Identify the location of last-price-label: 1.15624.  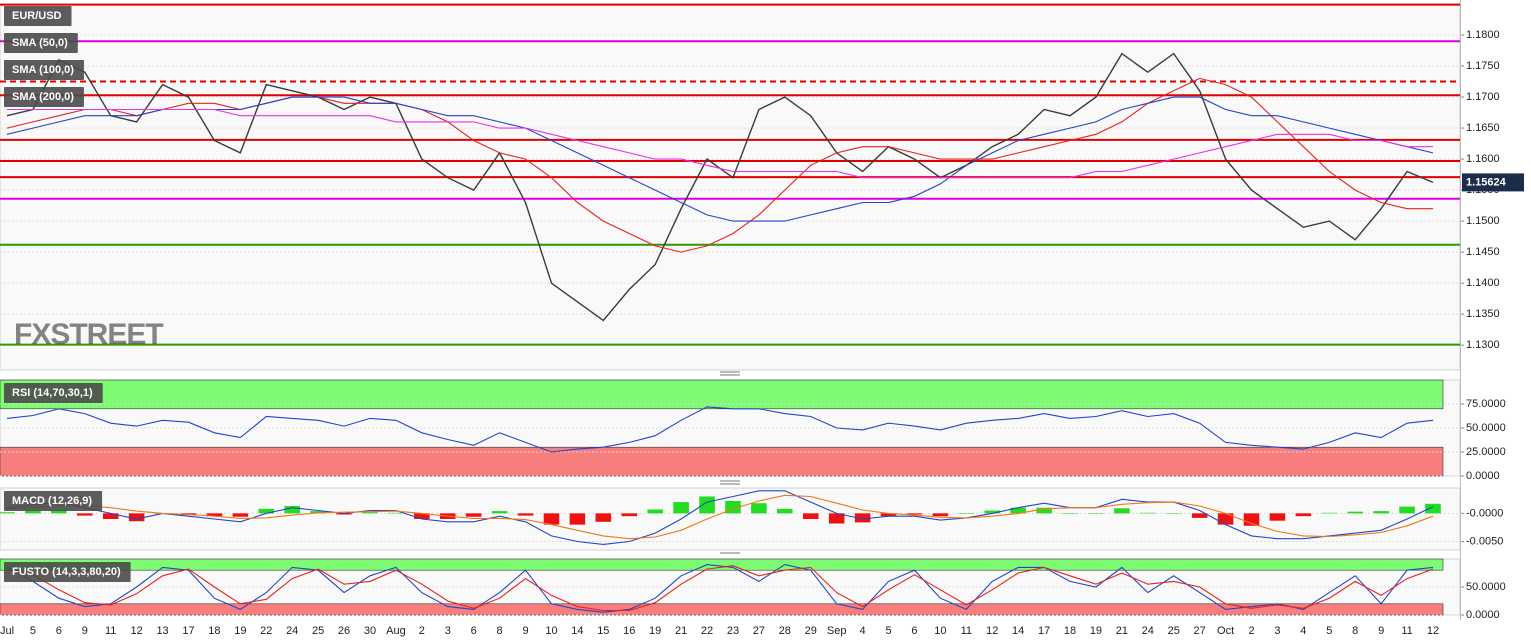
(1486, 182).